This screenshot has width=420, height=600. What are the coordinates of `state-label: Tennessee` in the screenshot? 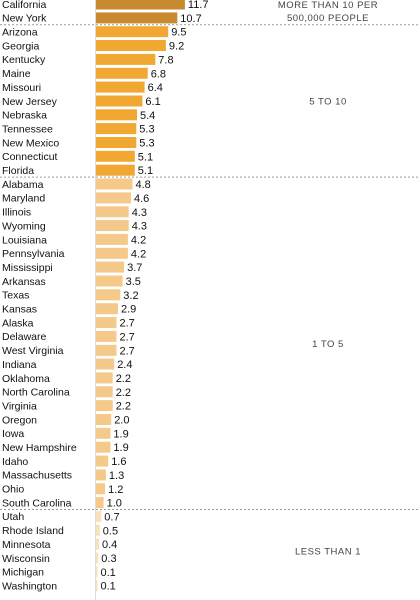 It's located at (27, 129).